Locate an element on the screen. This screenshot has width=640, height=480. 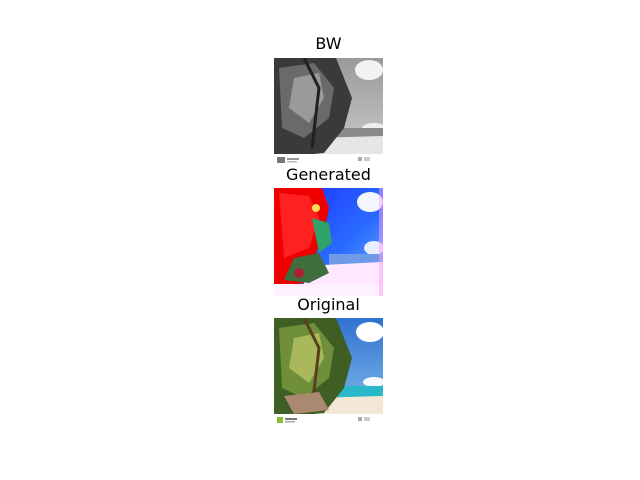
original-image is located at coordinates (328, 372).